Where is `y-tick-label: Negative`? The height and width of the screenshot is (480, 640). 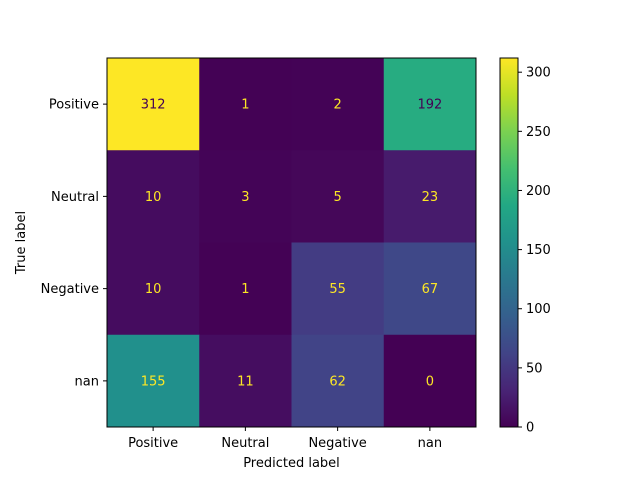 y-tick-label: Negative is located at coordinates (70, 289).